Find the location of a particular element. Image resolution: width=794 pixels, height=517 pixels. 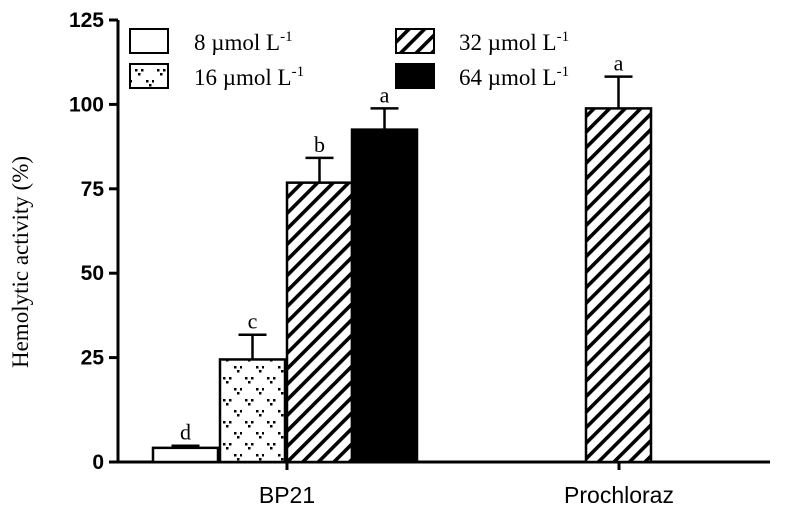

significance-letter: b is located at coordinates (319, 144).